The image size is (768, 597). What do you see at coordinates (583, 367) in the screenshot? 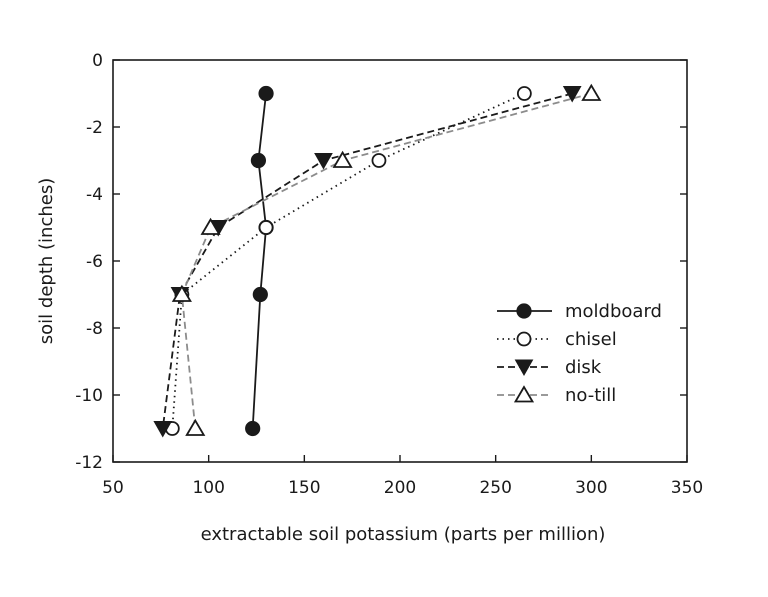
I see `legend-label-disk: disk` at bounding box center [583, 367].